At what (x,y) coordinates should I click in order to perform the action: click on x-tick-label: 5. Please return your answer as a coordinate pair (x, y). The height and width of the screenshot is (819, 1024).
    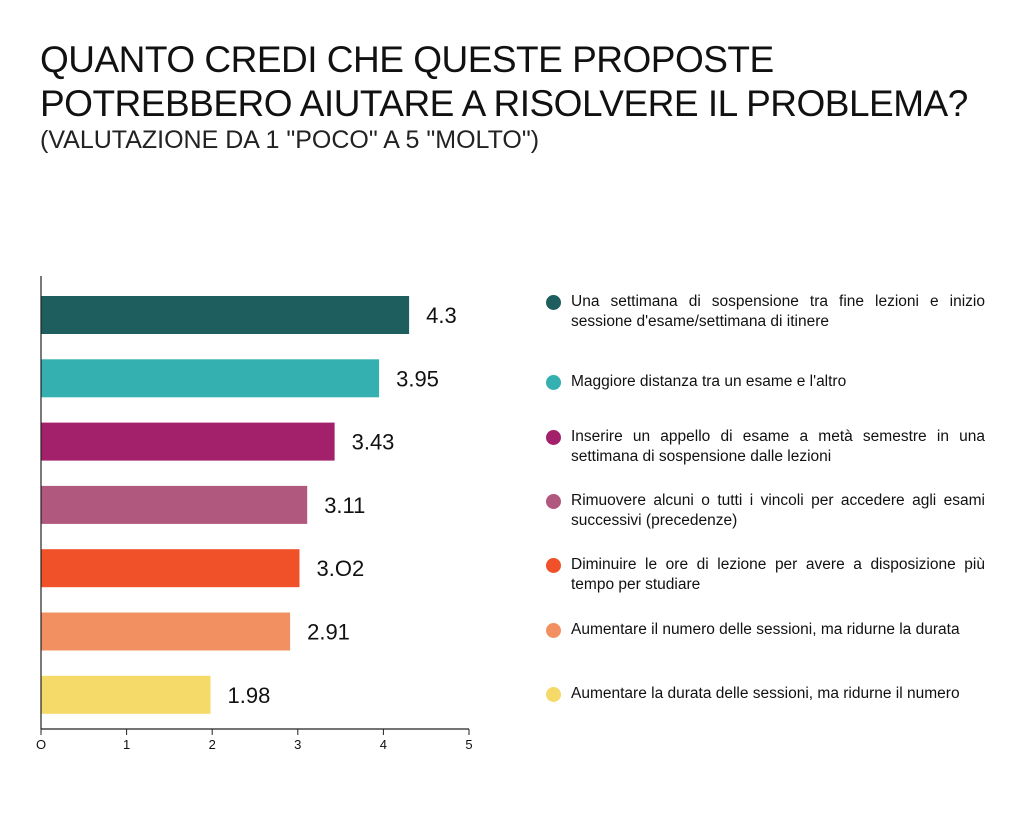
    Looking at the image, I should click on (468, 744).